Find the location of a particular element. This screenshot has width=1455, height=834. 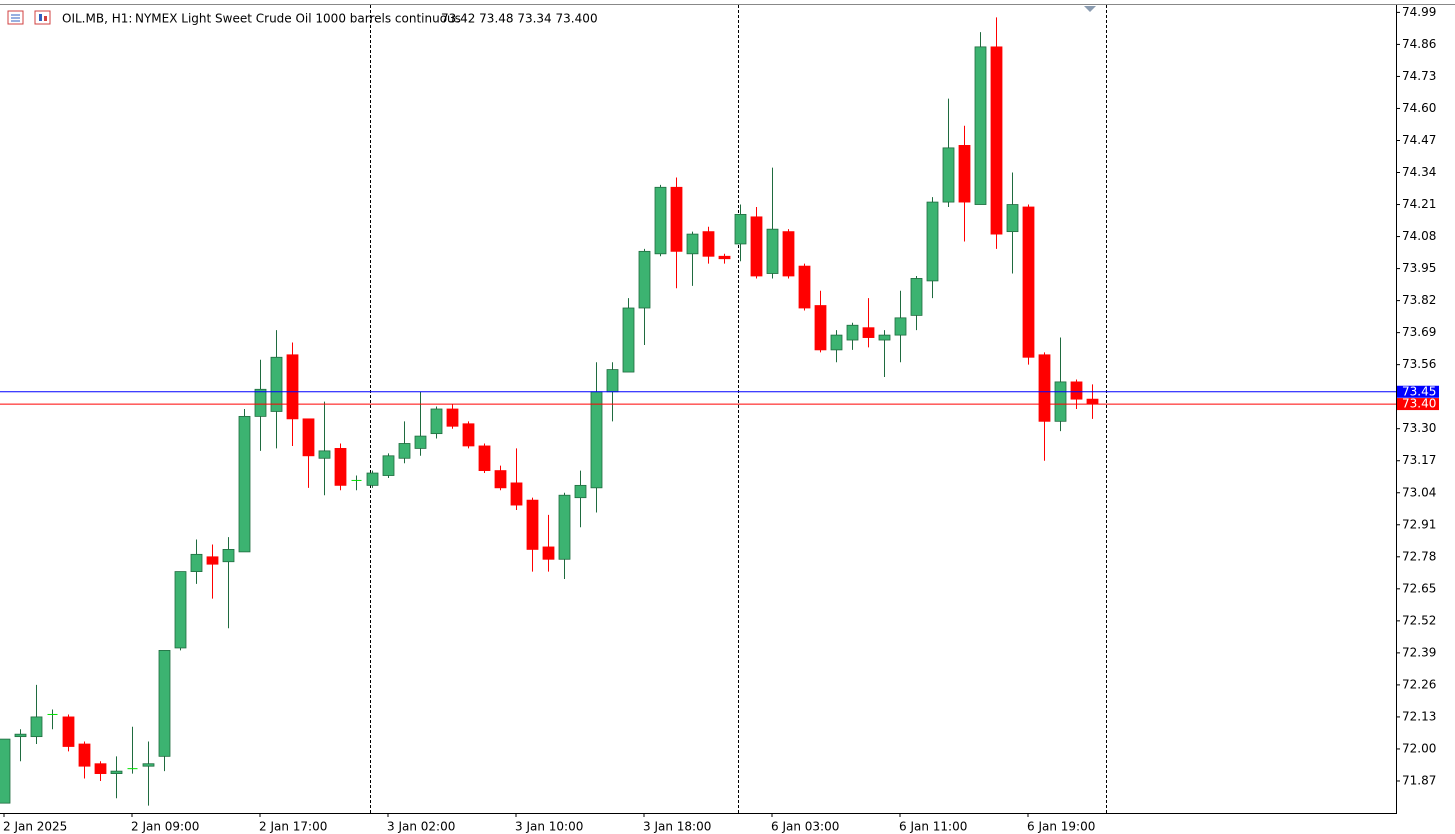

icon is located at coordinates (42, 17).